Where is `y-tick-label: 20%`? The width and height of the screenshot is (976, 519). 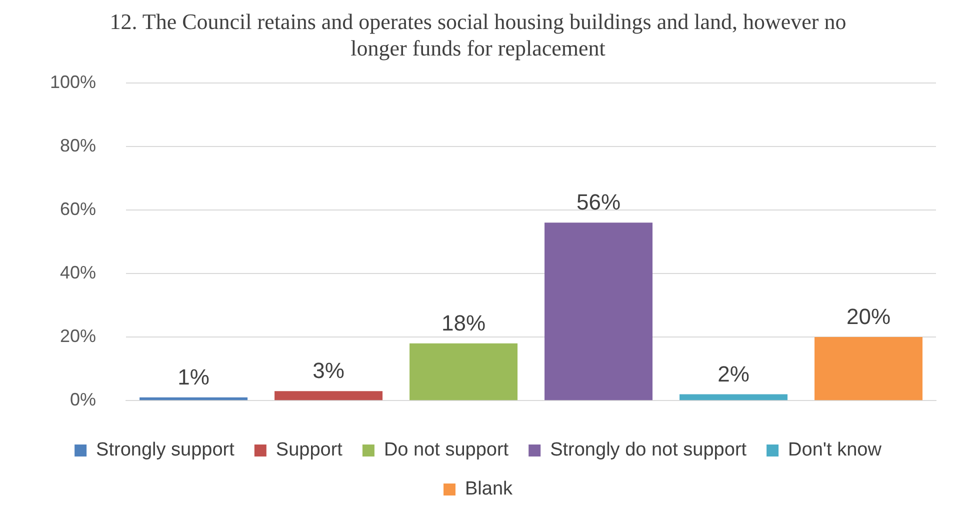
y-tick-label: 20% is located at coordinates (78, 336).